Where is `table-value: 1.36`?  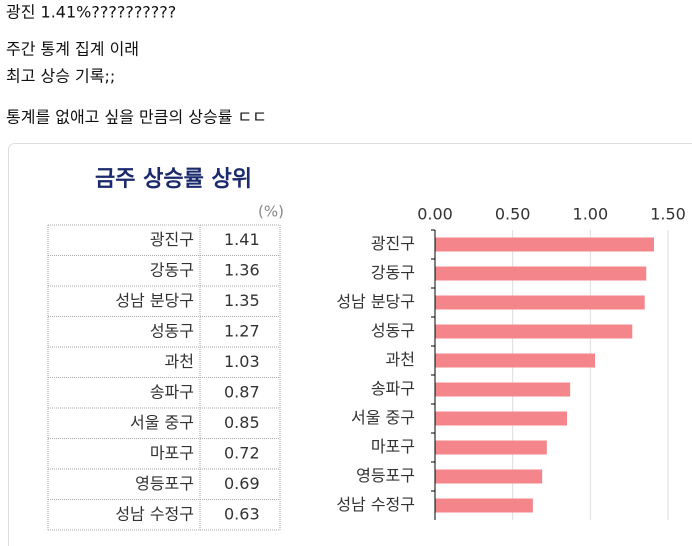 table-value: 1.36 is located at coordinates (242, 269).